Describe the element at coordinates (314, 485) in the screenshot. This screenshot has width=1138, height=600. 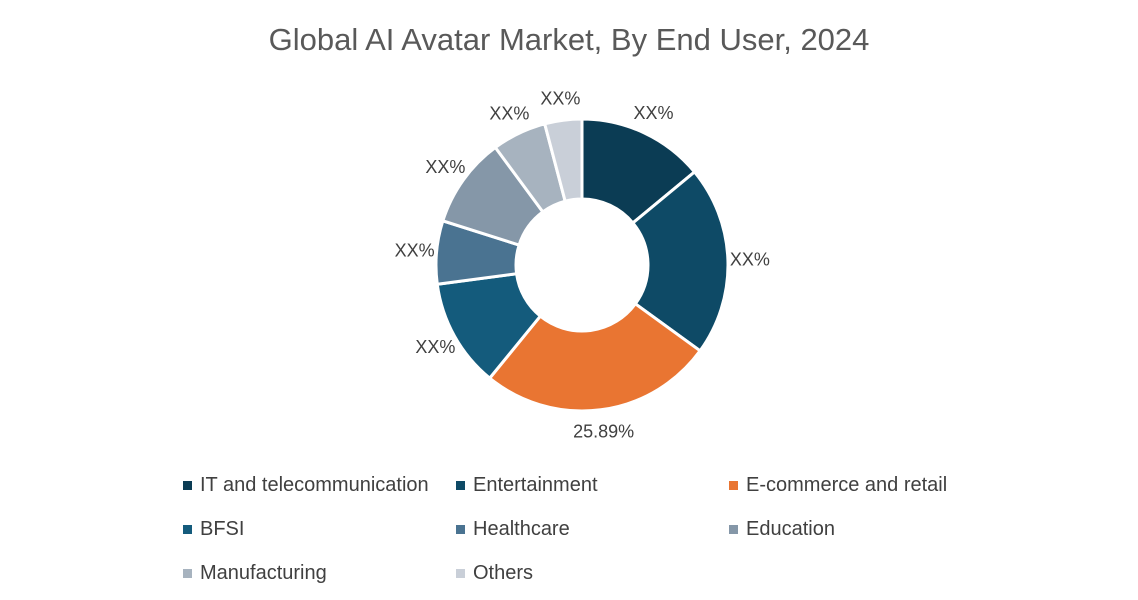
I see `legend-label: IT and telecommunication` at that location.